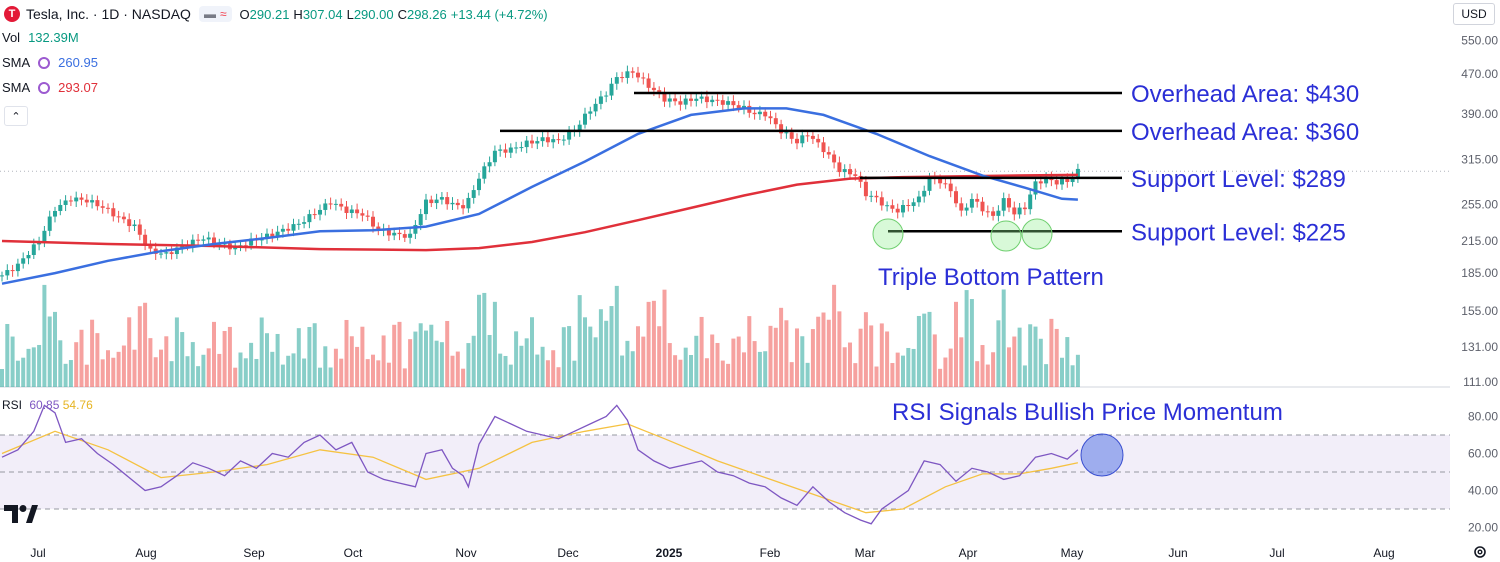 This screenshot has width=1500, height=562. Describe the element at coordinates (1006, 236) in the screenshot. I see `triple-bottom-marker` at that location.